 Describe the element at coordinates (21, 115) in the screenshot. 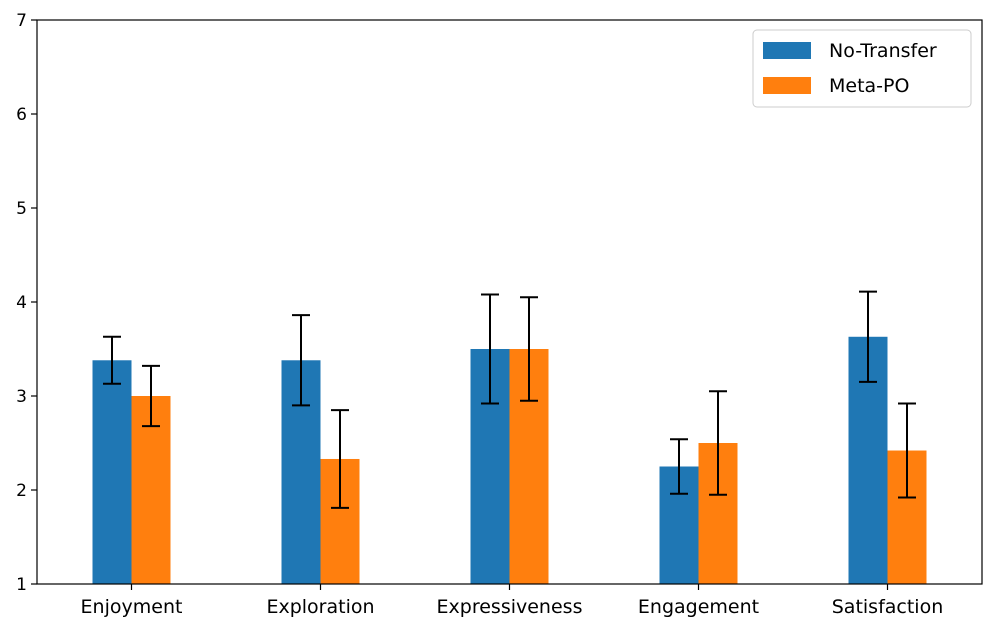

I see `y-tick-label: 6` at that location.